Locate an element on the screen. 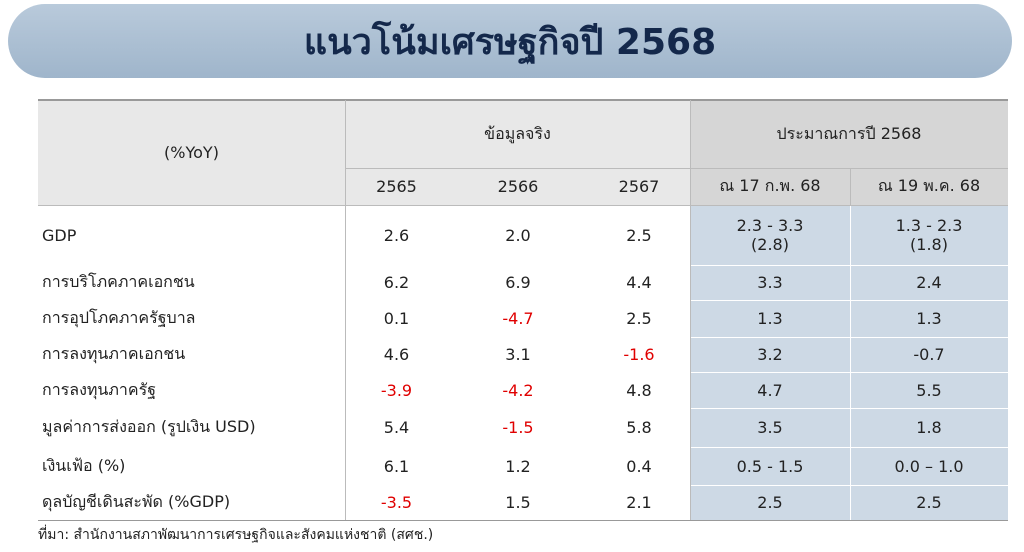  column-cell: 2566 is located at coordinates (518, 186).